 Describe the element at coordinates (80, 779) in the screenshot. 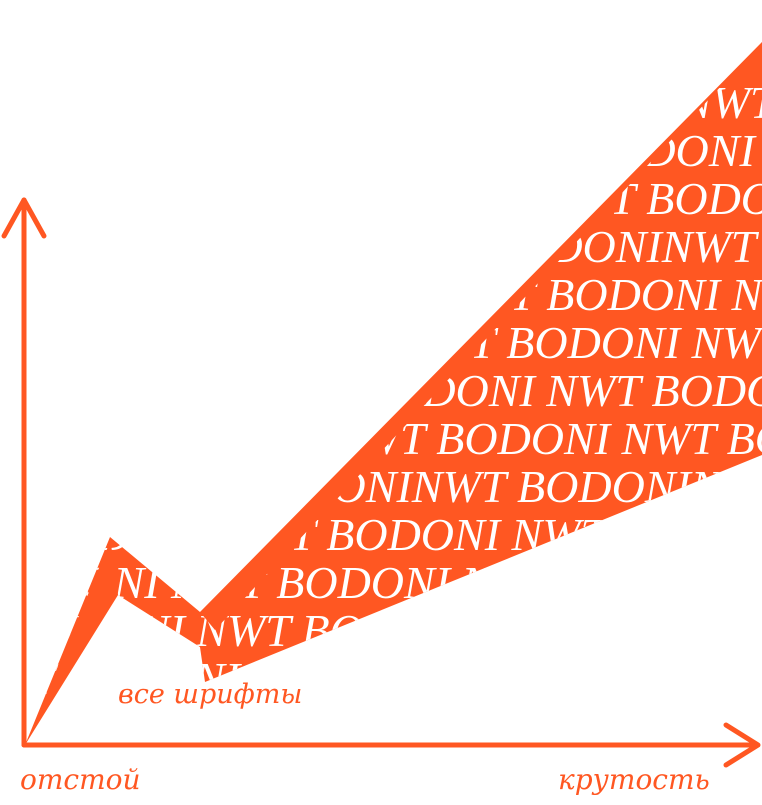

I see `x-axis-min-label: отстой` at that location.